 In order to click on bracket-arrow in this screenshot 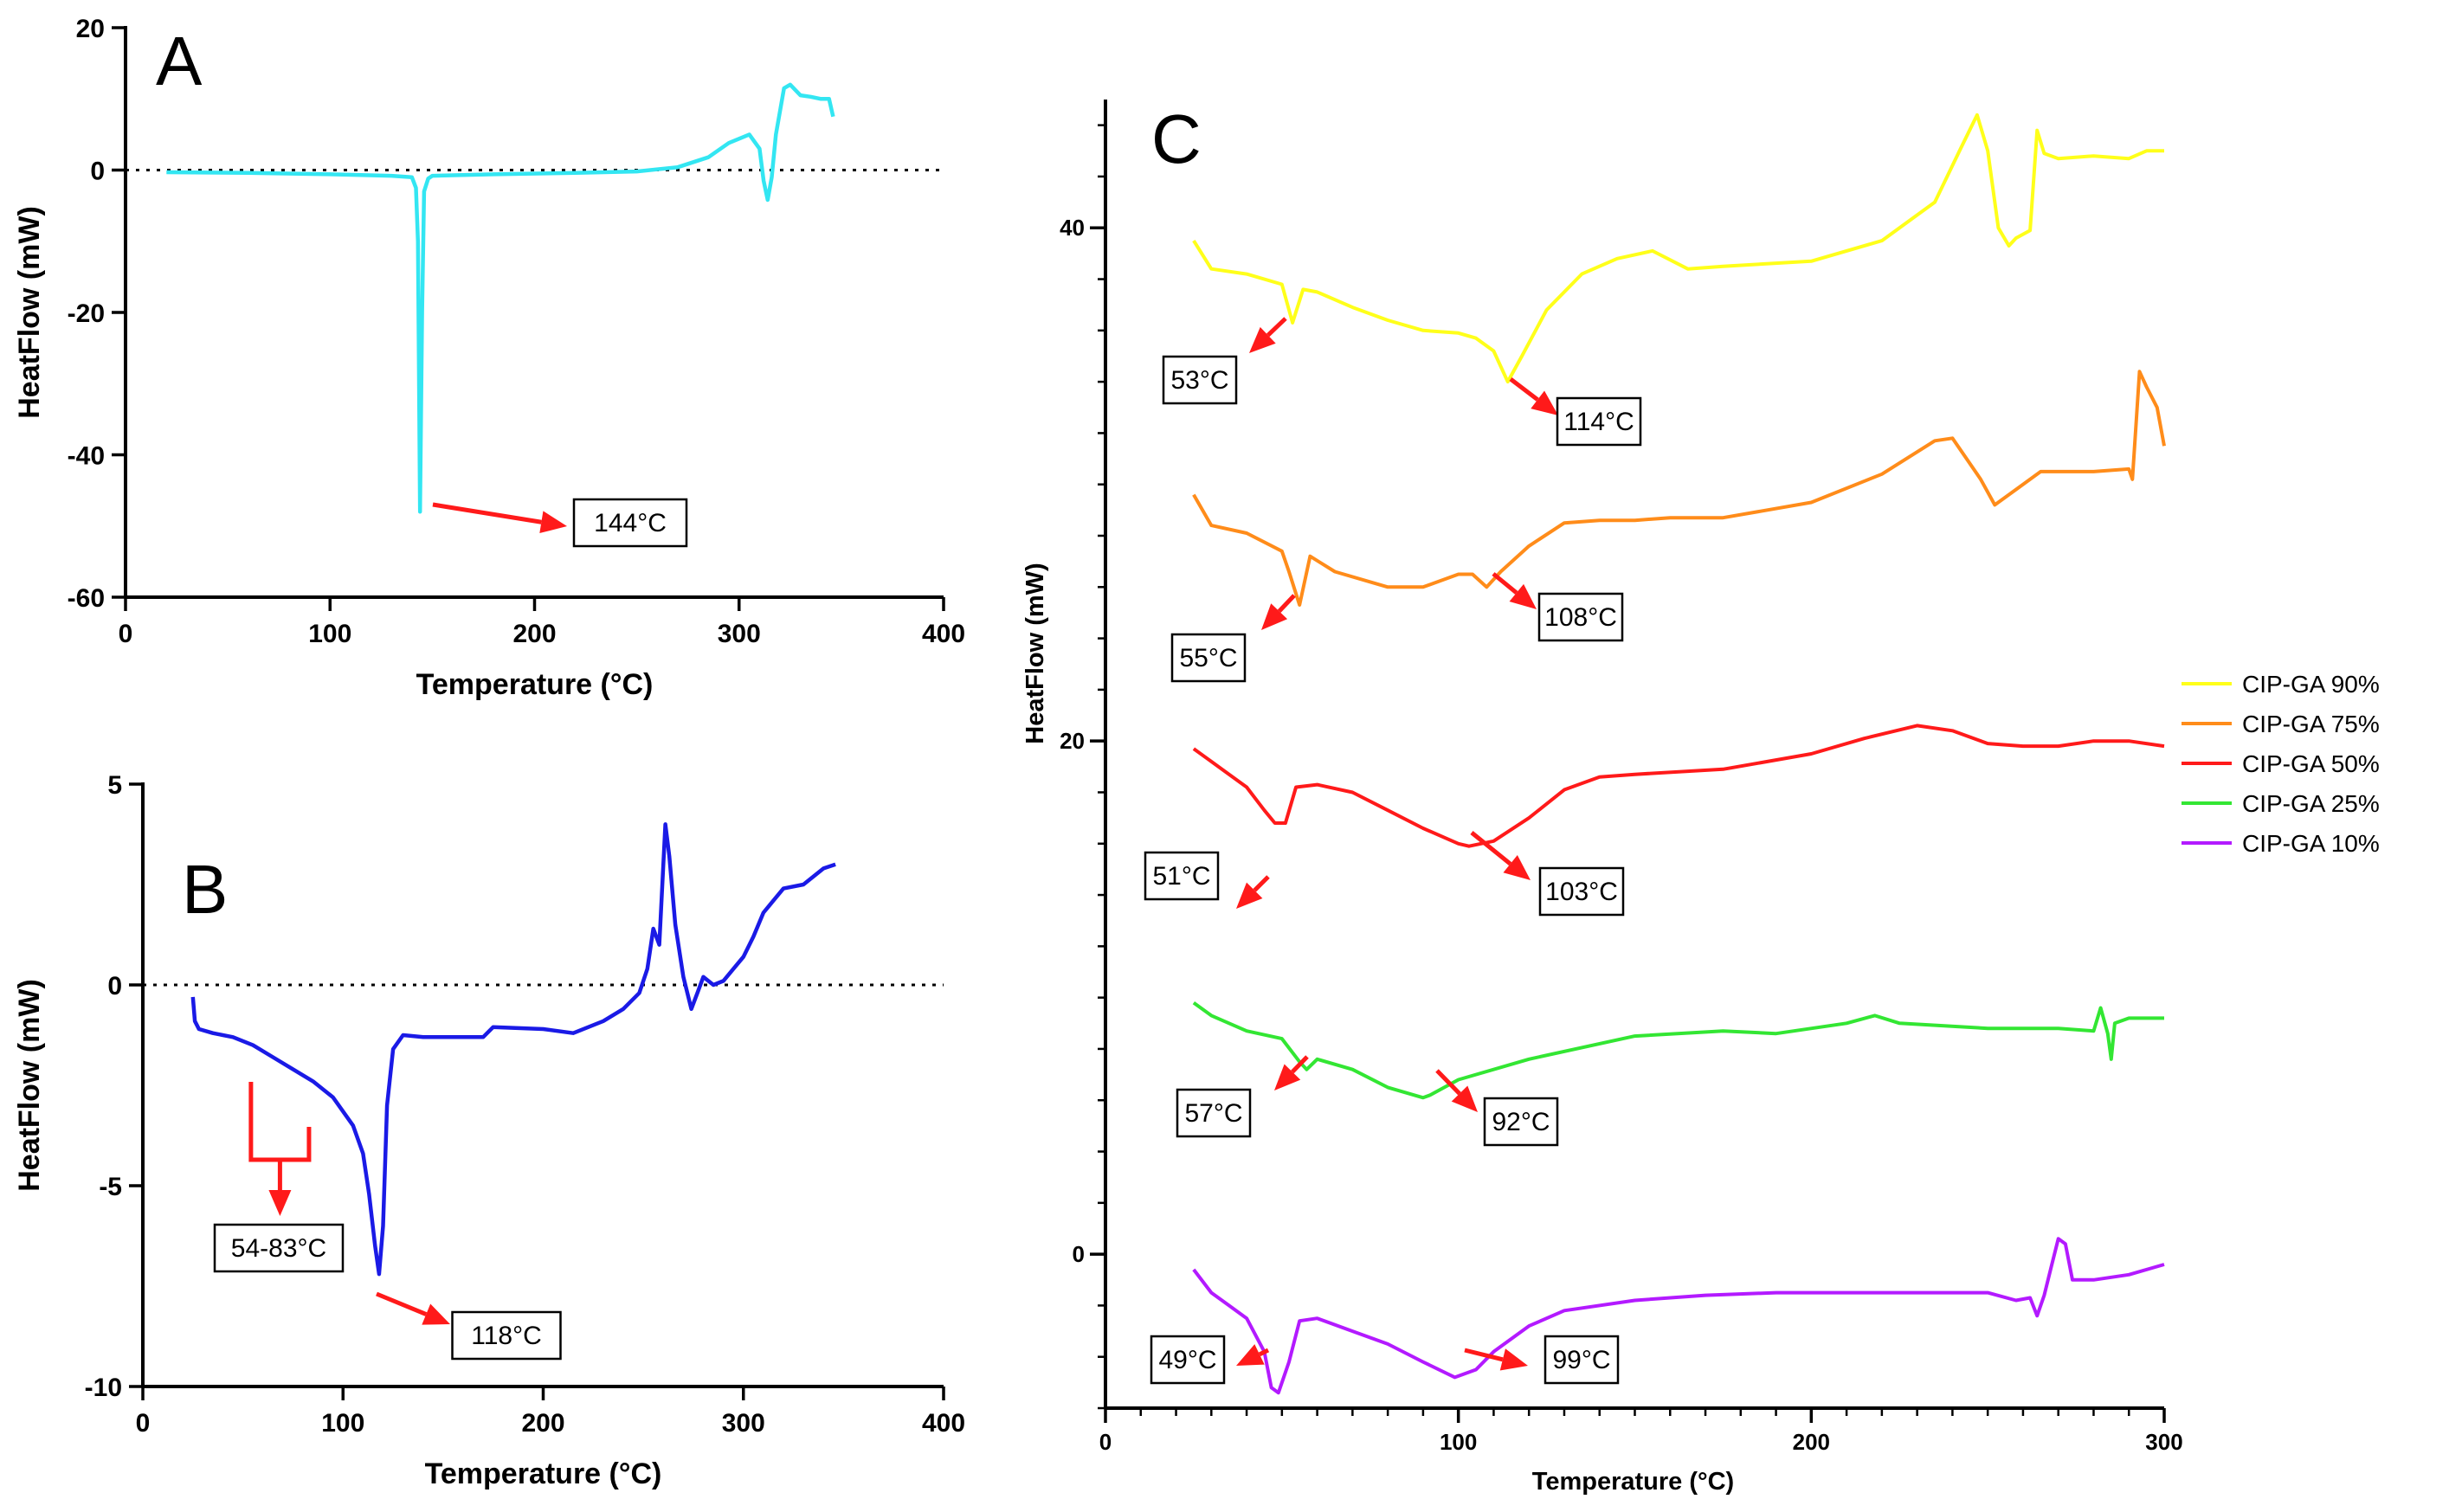, I will do `click(280, 1188)`.